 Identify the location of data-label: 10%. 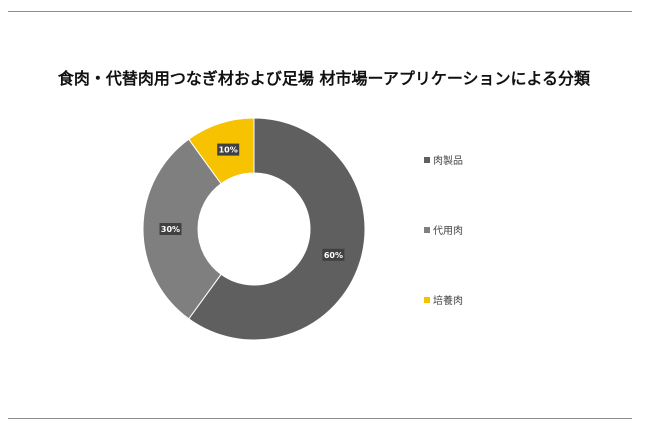
(228, 150).